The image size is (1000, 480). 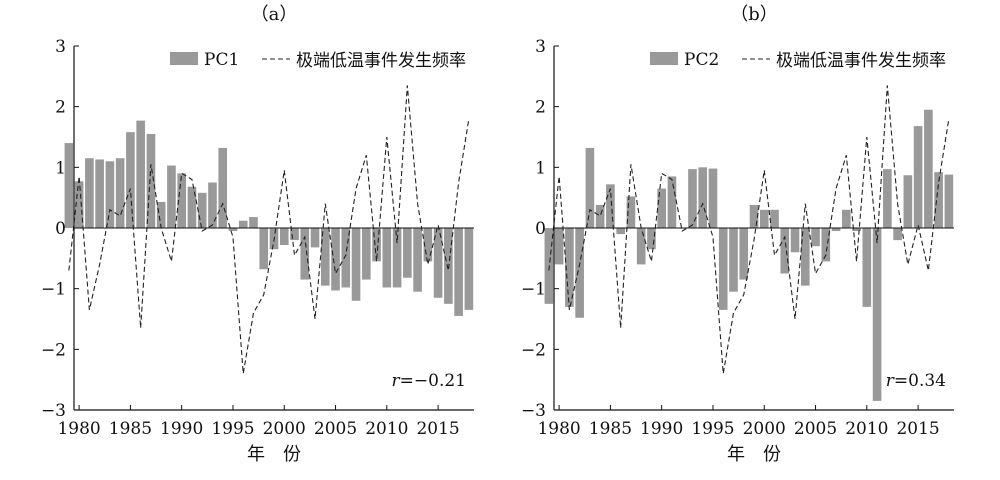 What do you see at coordinates (920, 381) in the screenshot?
I see `correlation-value: =0.34` at bounding box center [920, 381].